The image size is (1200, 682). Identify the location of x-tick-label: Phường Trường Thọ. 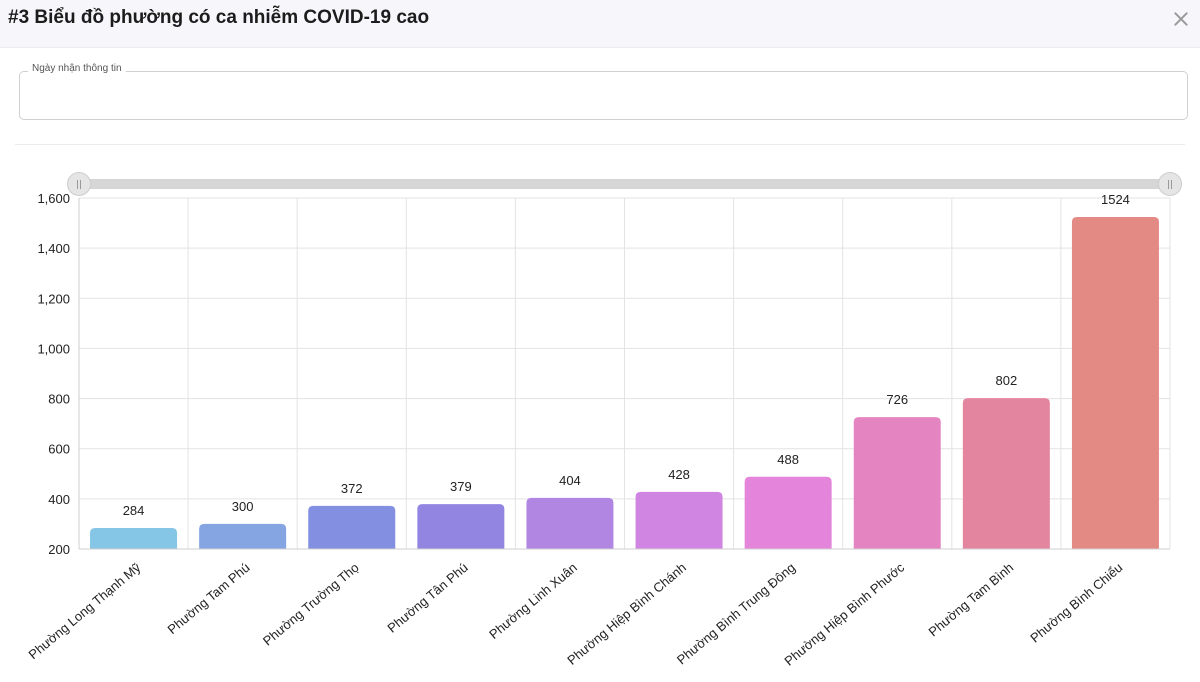
(311, 604).